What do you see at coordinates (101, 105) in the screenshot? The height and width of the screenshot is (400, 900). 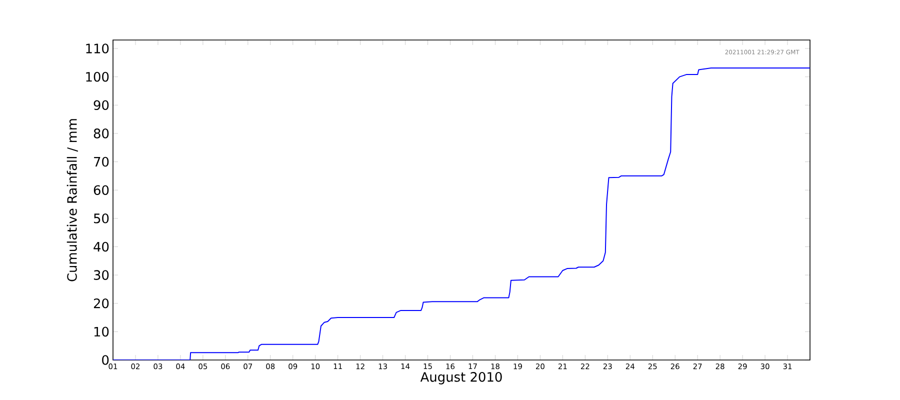 I see `y-tick-label: 90` at bounding box center [101, 105].